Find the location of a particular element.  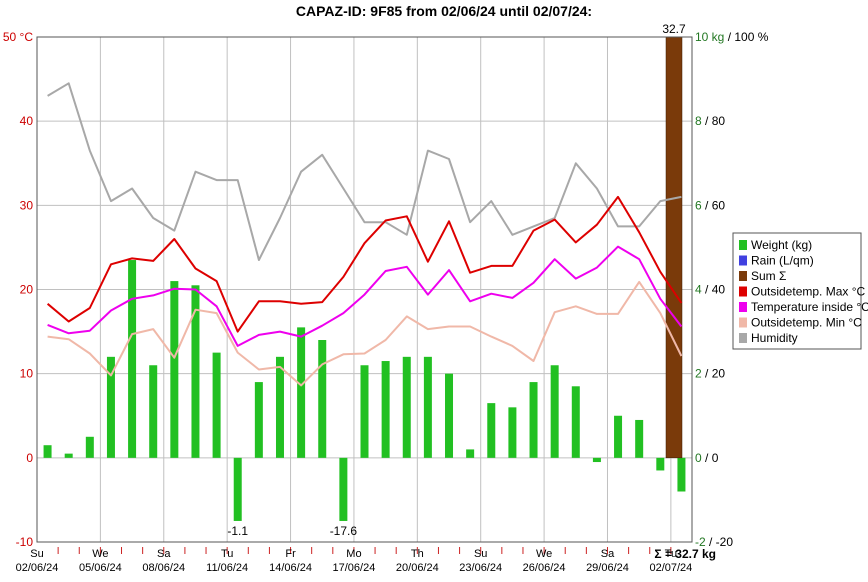

x-day-label-0: Su is located at coordinates (36, 554).